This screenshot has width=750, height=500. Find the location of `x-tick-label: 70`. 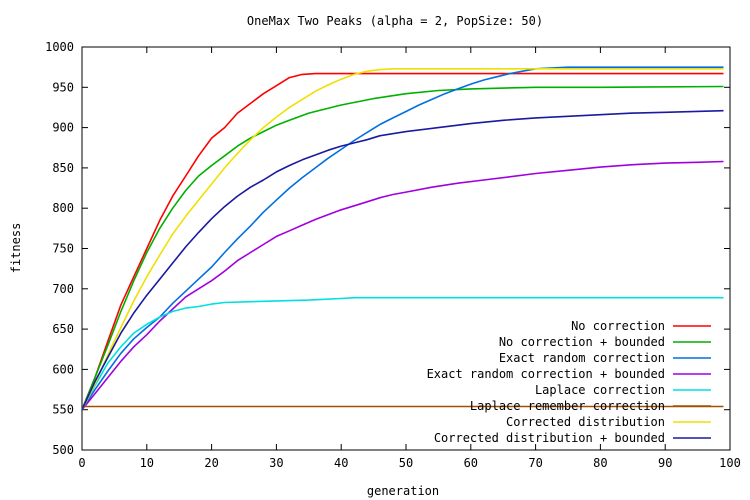

x-tick-label: 70 is located at coordinates (535, 463).